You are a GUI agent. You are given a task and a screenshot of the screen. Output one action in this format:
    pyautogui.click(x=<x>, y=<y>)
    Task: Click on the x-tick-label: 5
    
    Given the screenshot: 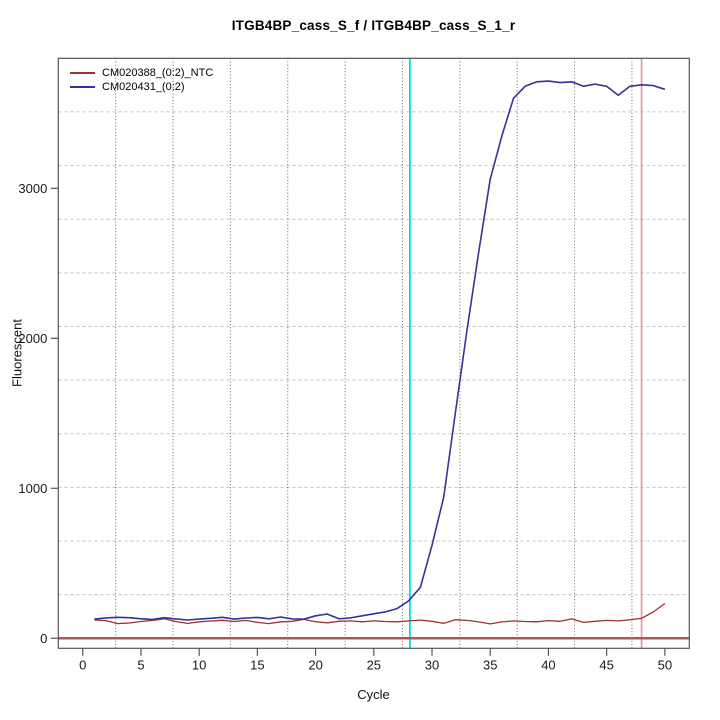 What is the action you would take?
    pyautogui.click(x=140, y=664)
    